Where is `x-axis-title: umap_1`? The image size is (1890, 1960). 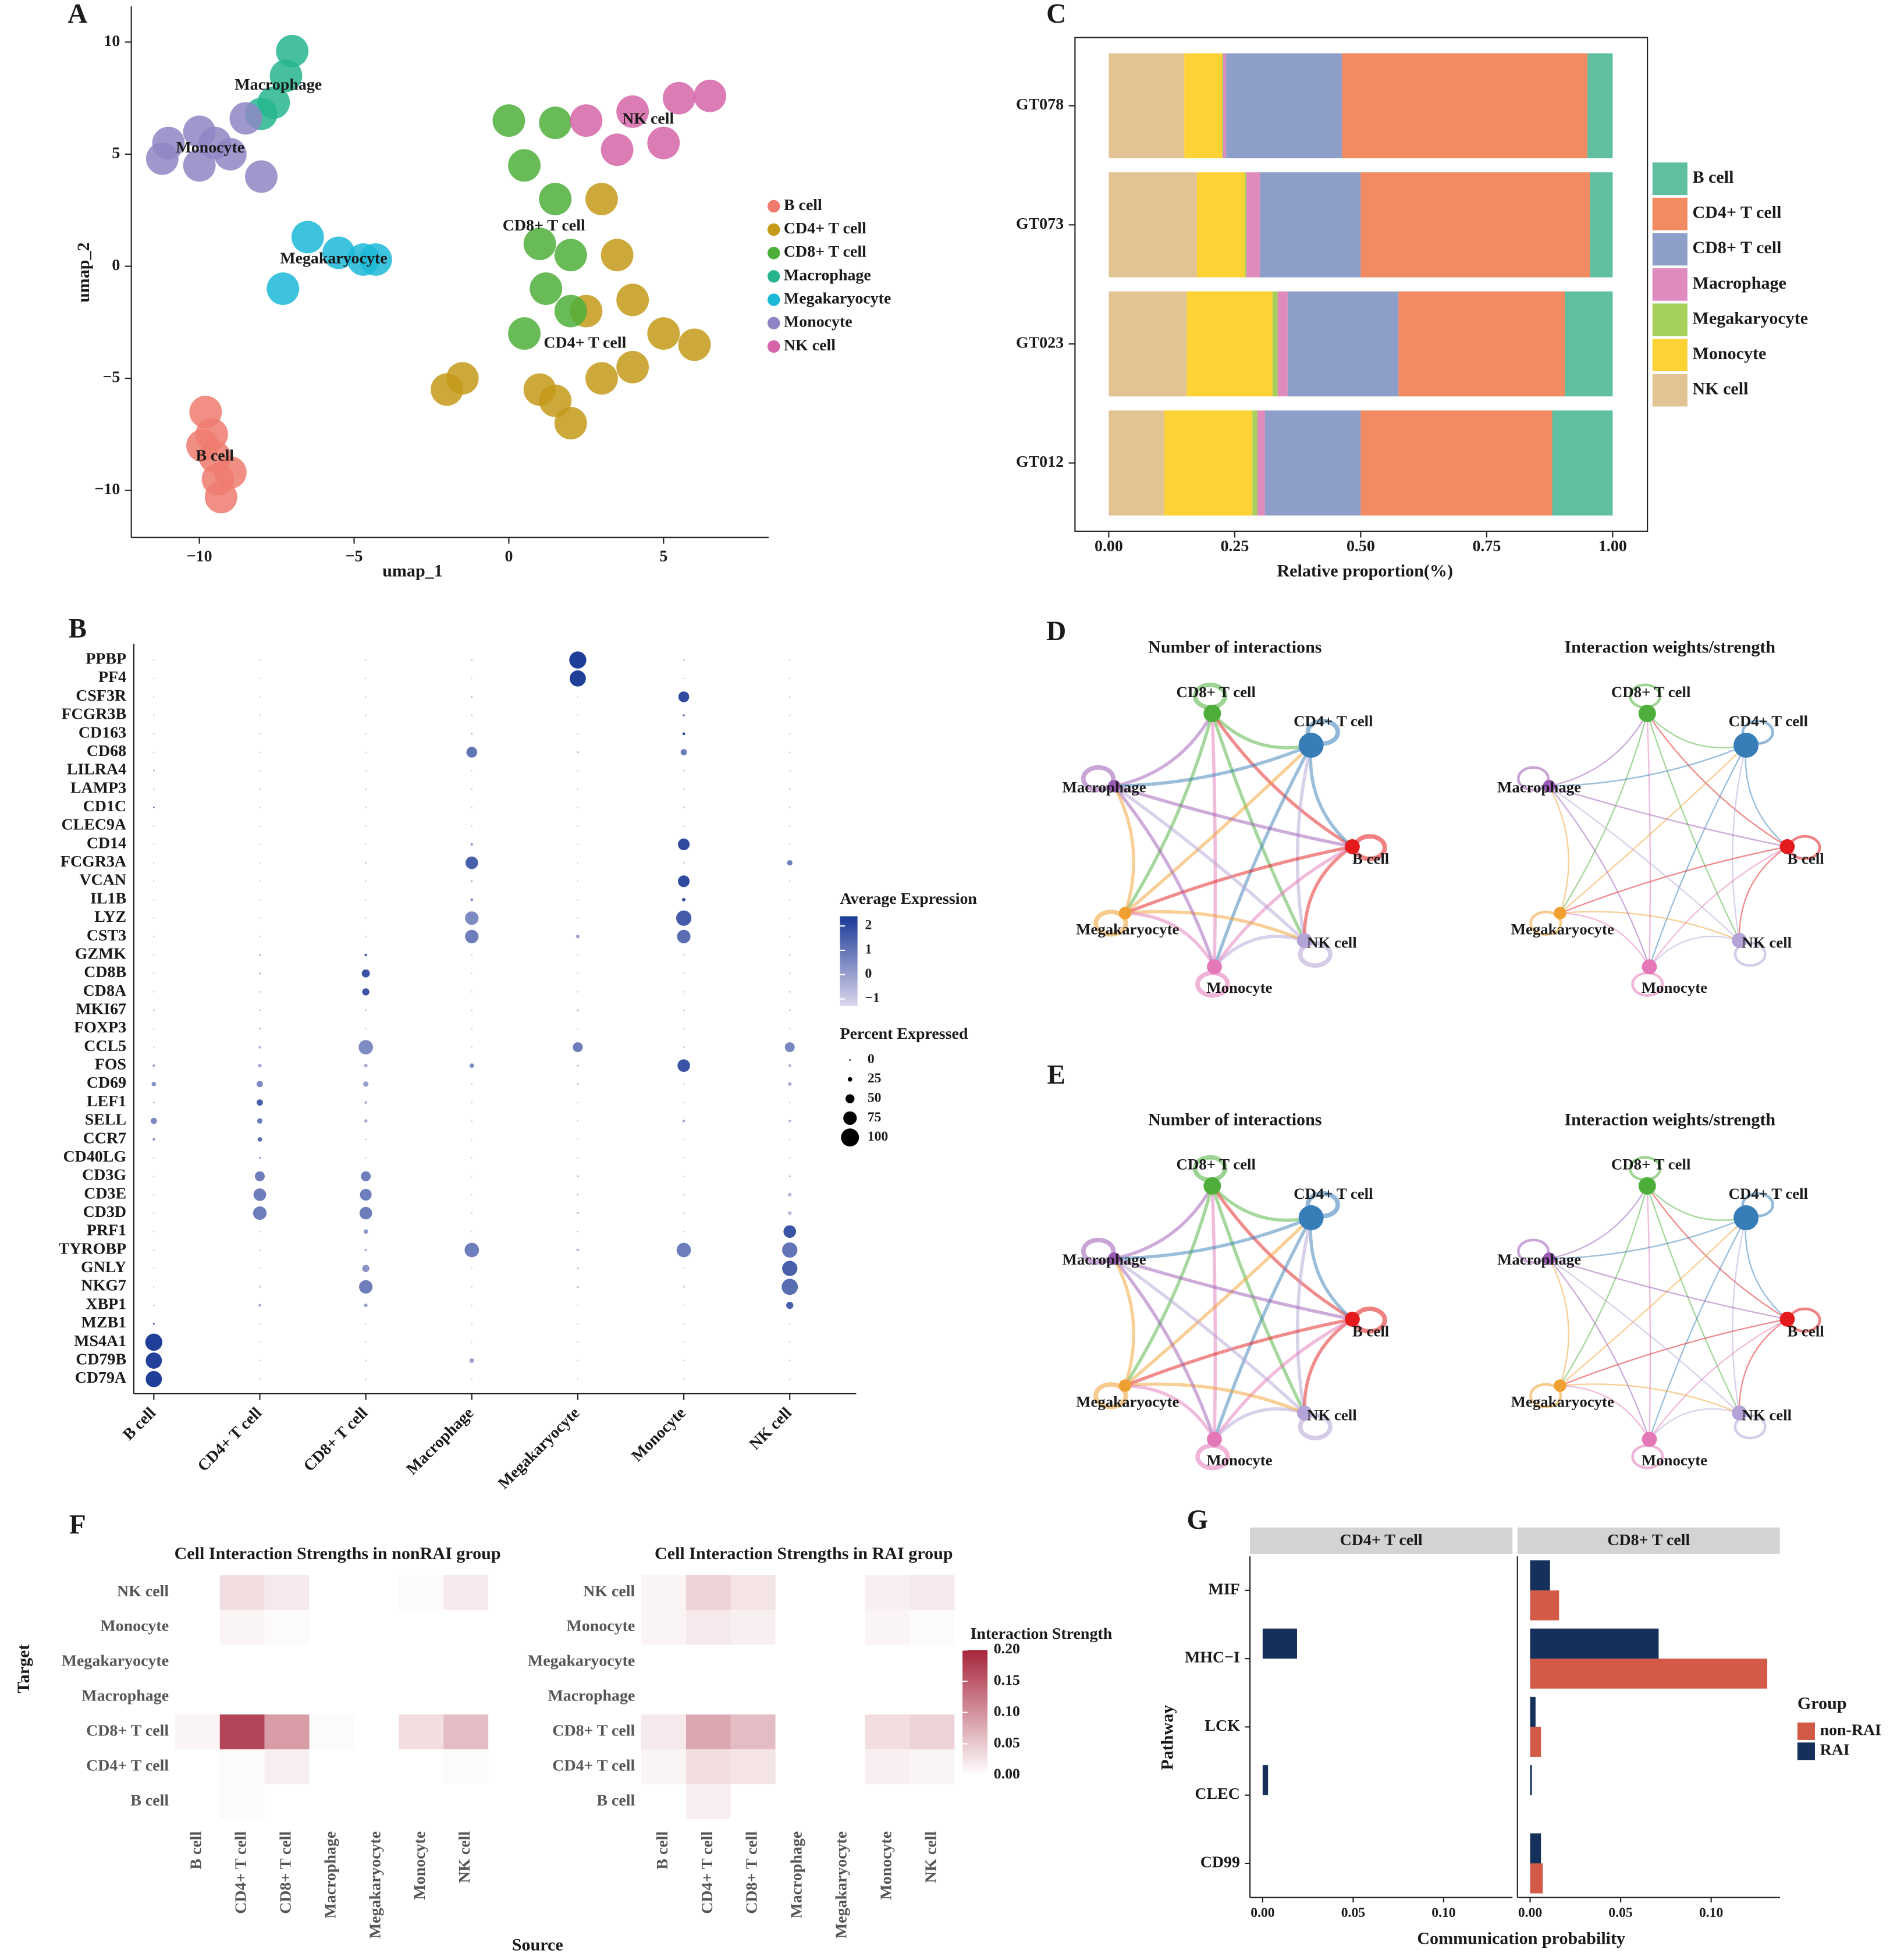
x-axis-title: umap_1 is located at coordinates (412, 571).